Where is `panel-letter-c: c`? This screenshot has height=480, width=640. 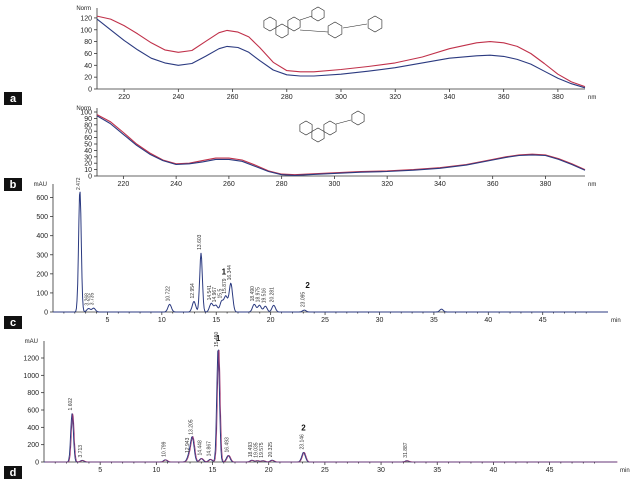
panel-letter-c: c is located at coordinates (13, 323).